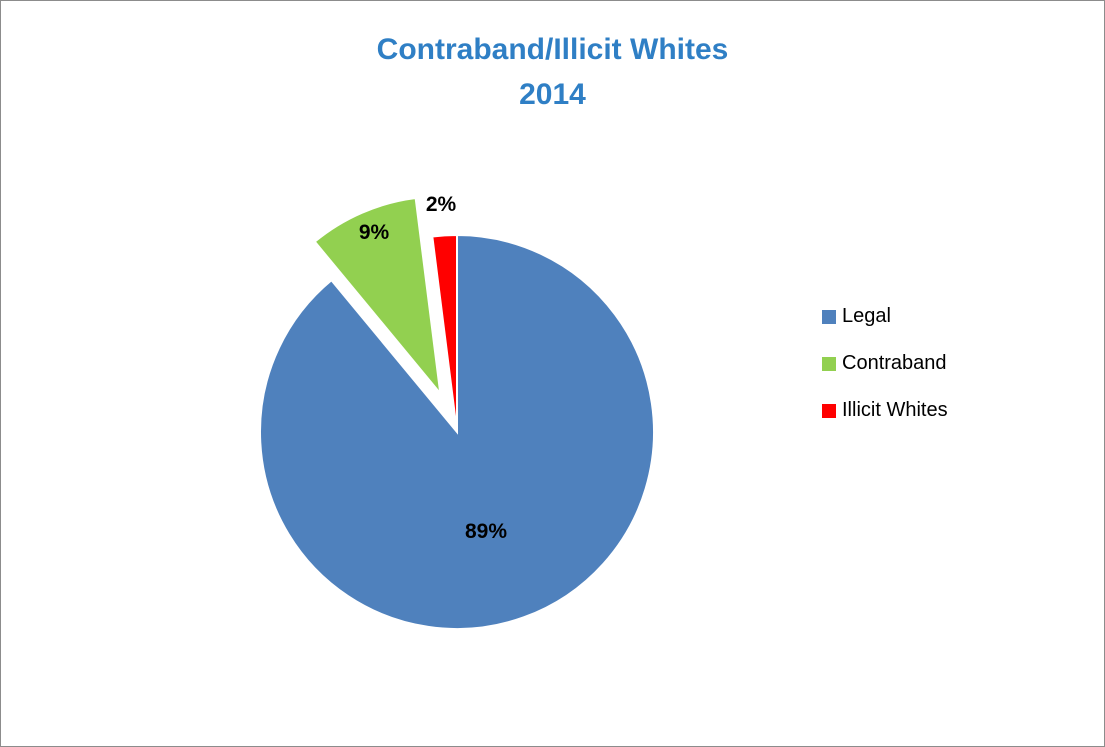 This screenshot has width=1105, height=747. Describe the element at coordinates (486, 531) in the screenshot. I see `data-label-legal: 89%` at that location.